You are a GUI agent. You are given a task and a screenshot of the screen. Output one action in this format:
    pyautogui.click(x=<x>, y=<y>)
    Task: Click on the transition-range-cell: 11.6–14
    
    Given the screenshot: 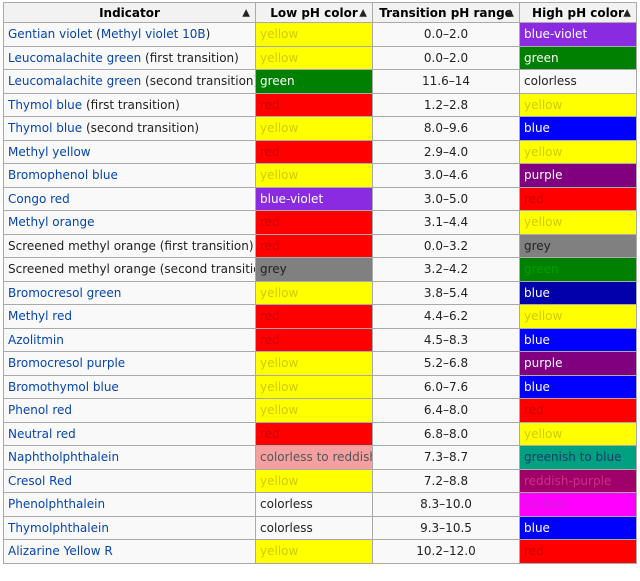 What is the action you would take?
    pyautogui.click(x=446, y=81)
    